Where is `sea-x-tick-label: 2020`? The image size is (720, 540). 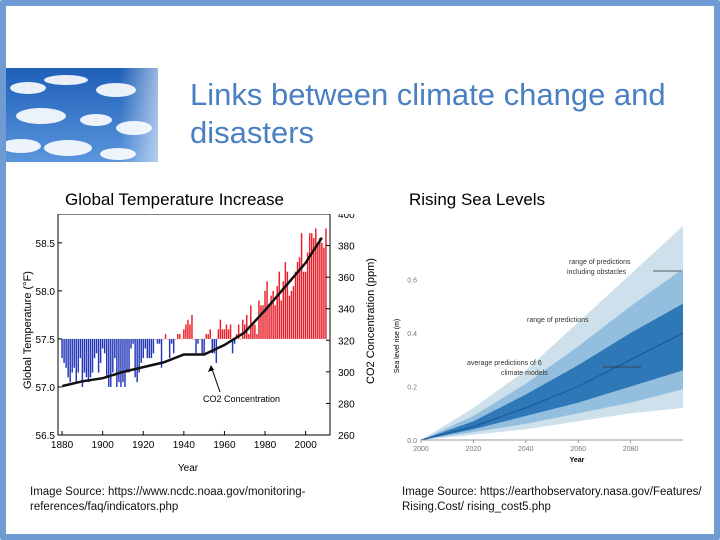
sea-x-tick-label: 2020 is located at coordinates (474, 449).